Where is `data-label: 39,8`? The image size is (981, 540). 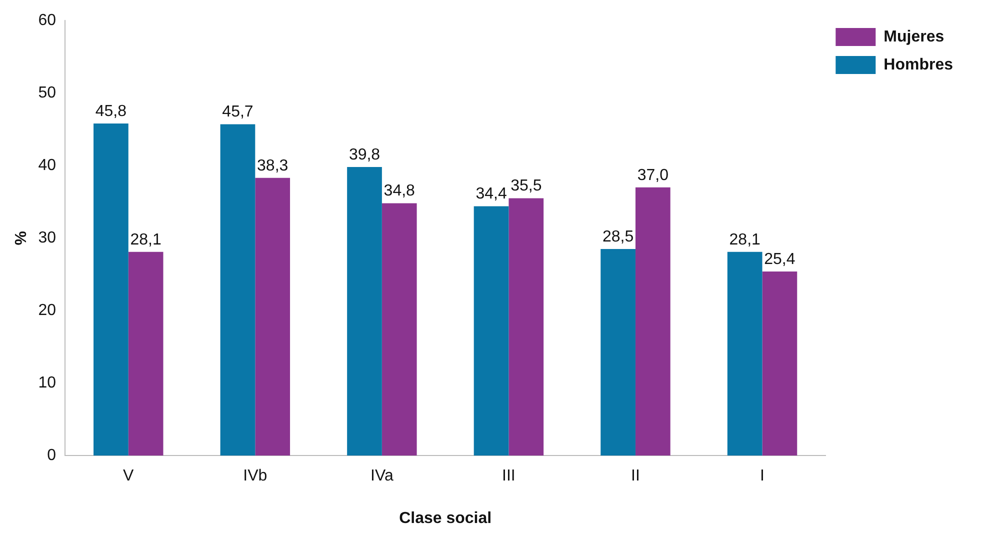
data-label: 39,8 is located at coordinates (364, 155).